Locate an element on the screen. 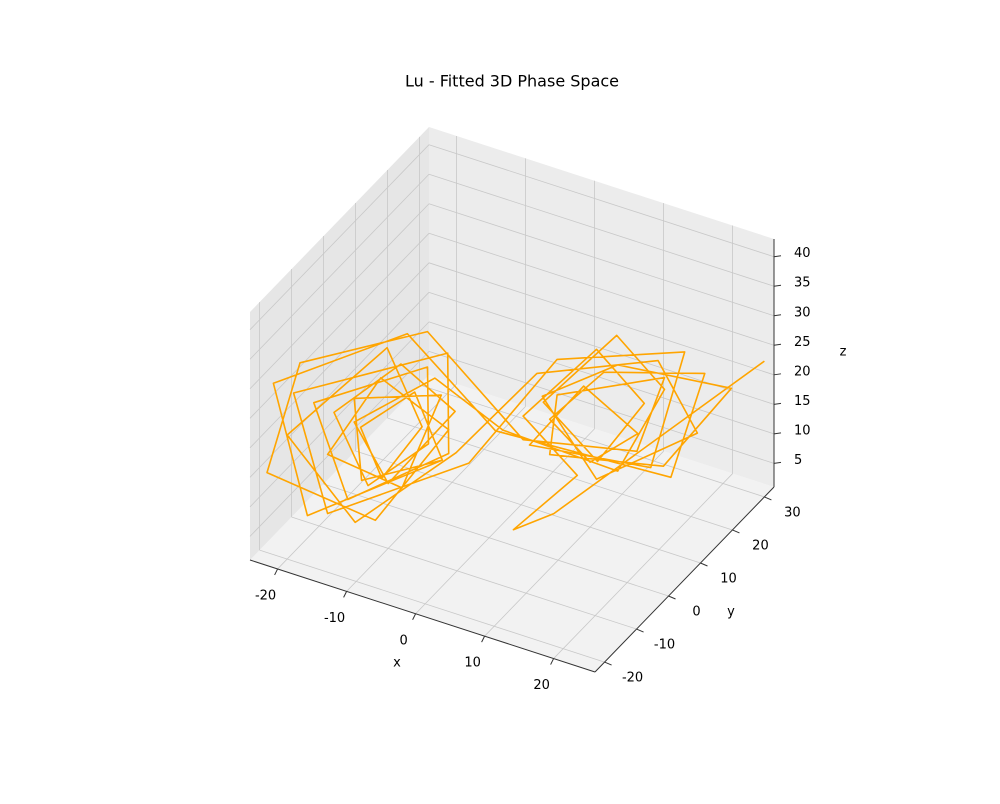  z-tick-label: 20 is located at coordinates (802, 371).